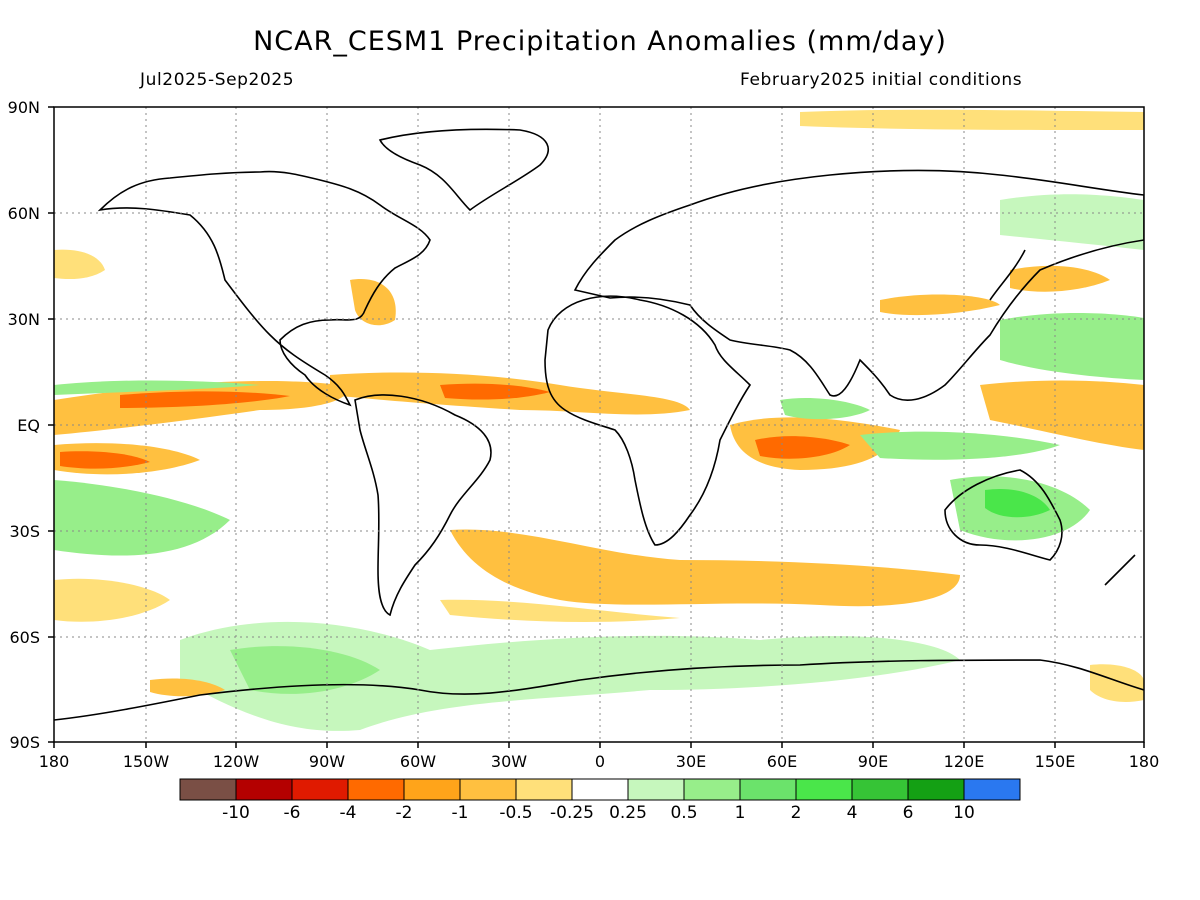 This screenshot has height=900, width=1200. Describe the element at coordinates (348, 813) in the screenshot. I see `colorbar-label: -4` at that location.